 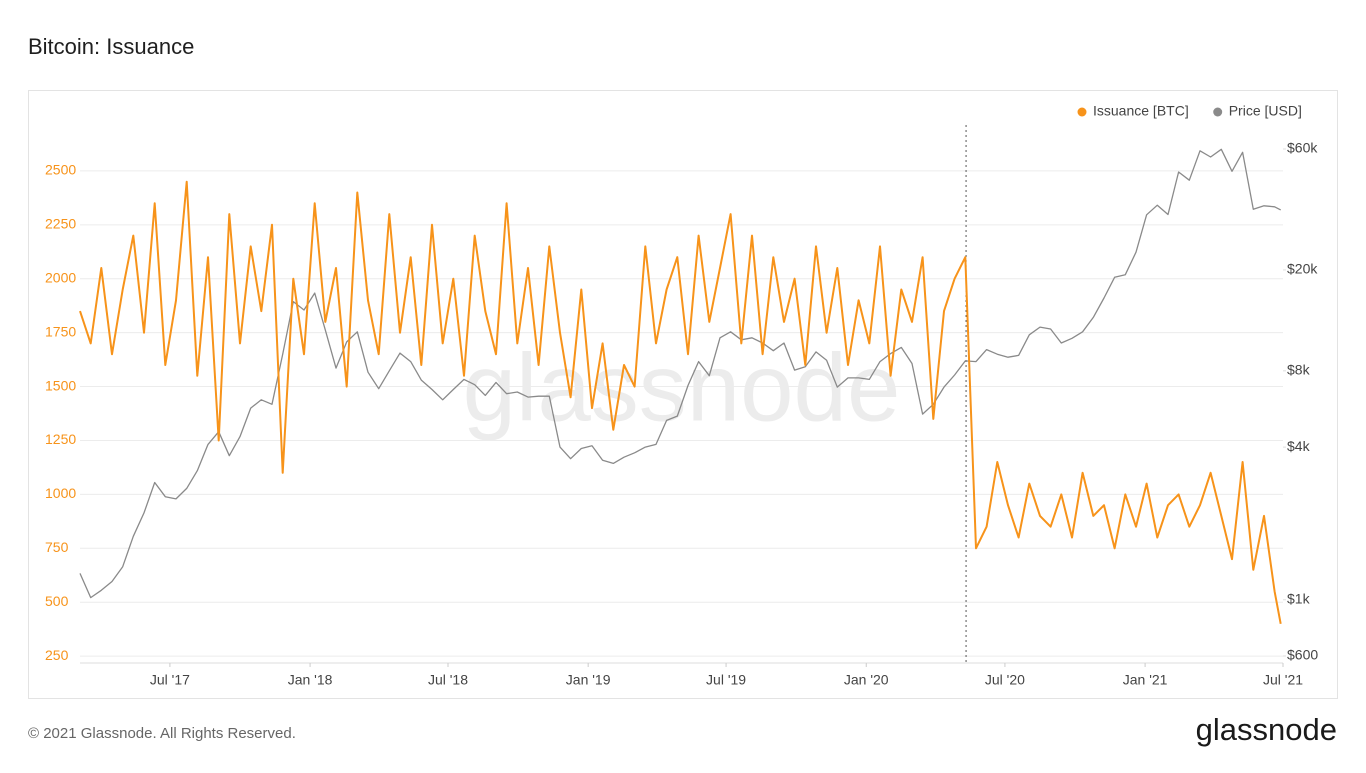 What do you see at coordinates (448, 680) in the screenshot?
I see `x-tick-label: Jul '18` at bounding box center [448, 680].